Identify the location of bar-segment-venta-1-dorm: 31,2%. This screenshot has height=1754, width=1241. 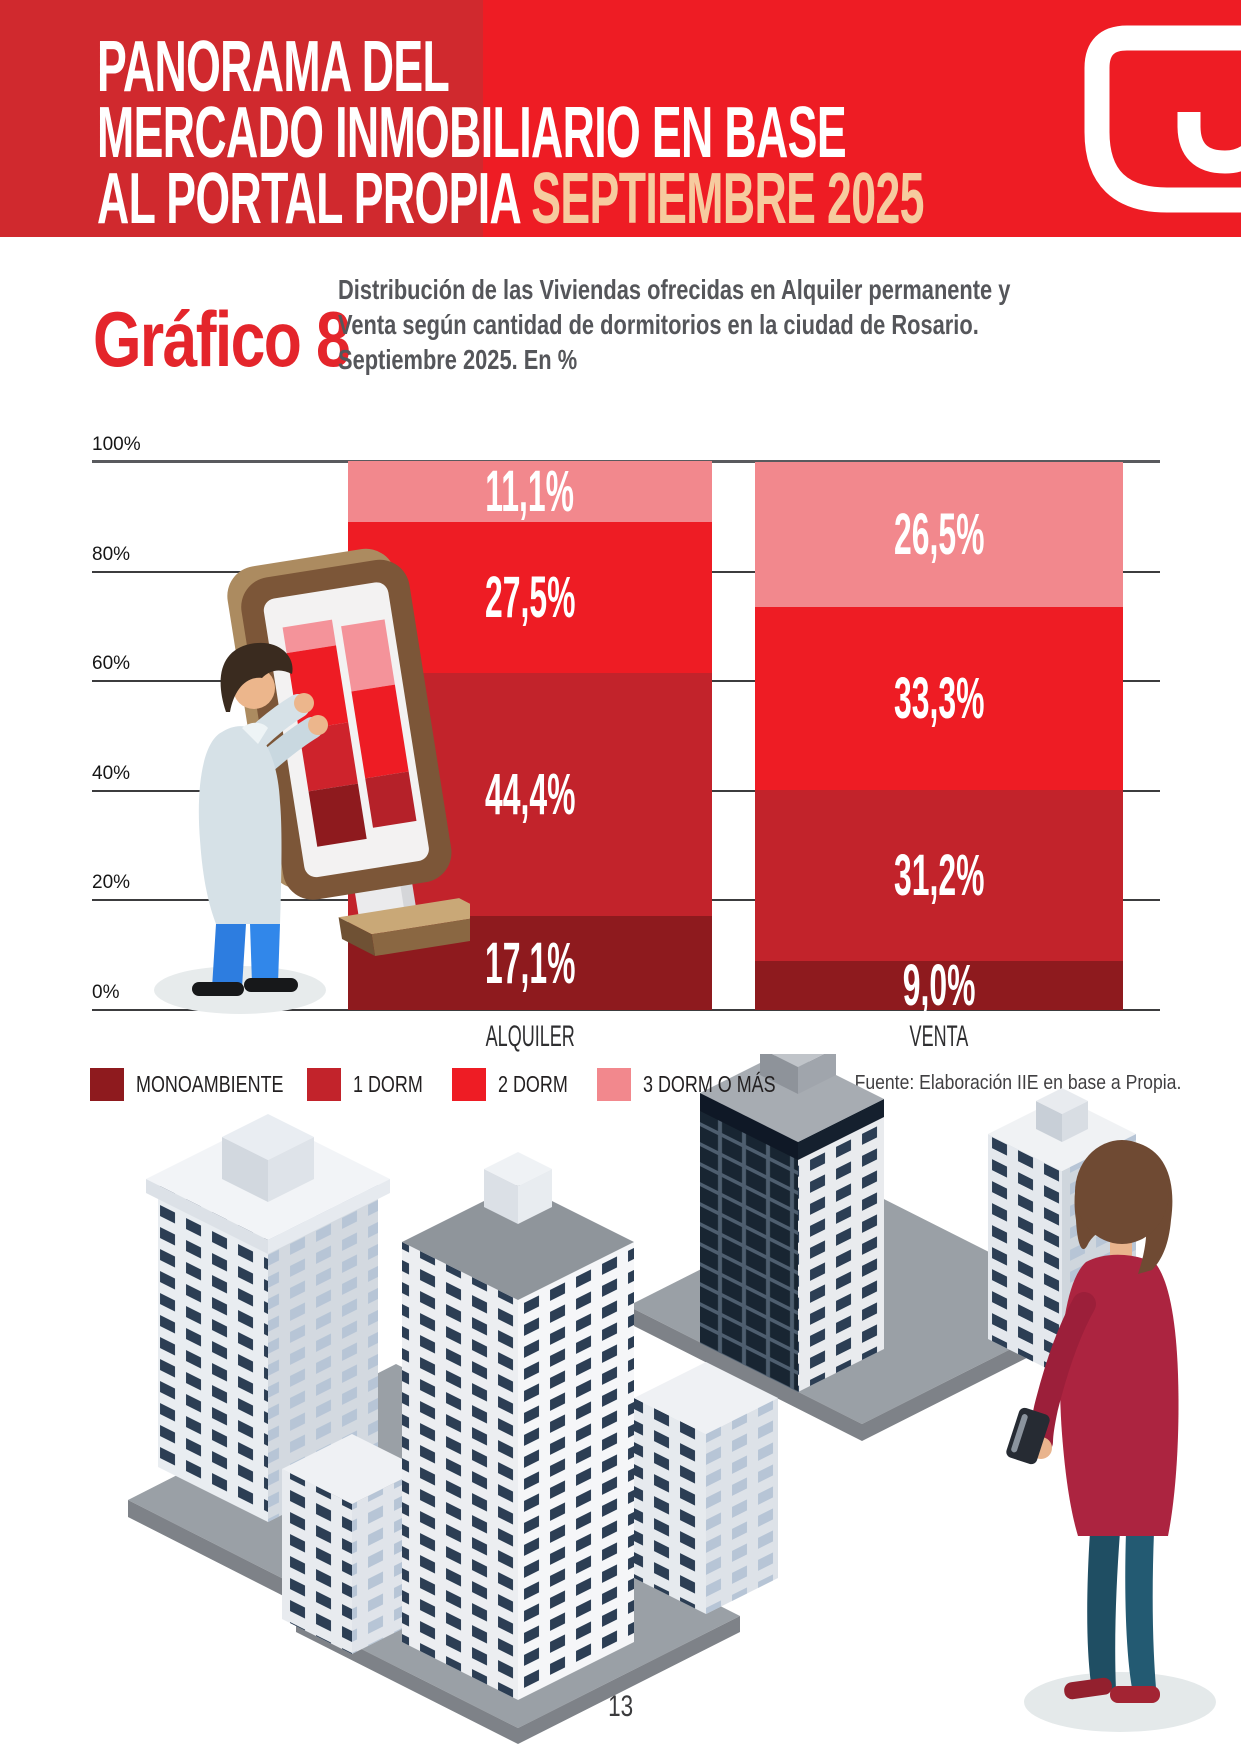
(939, 875).